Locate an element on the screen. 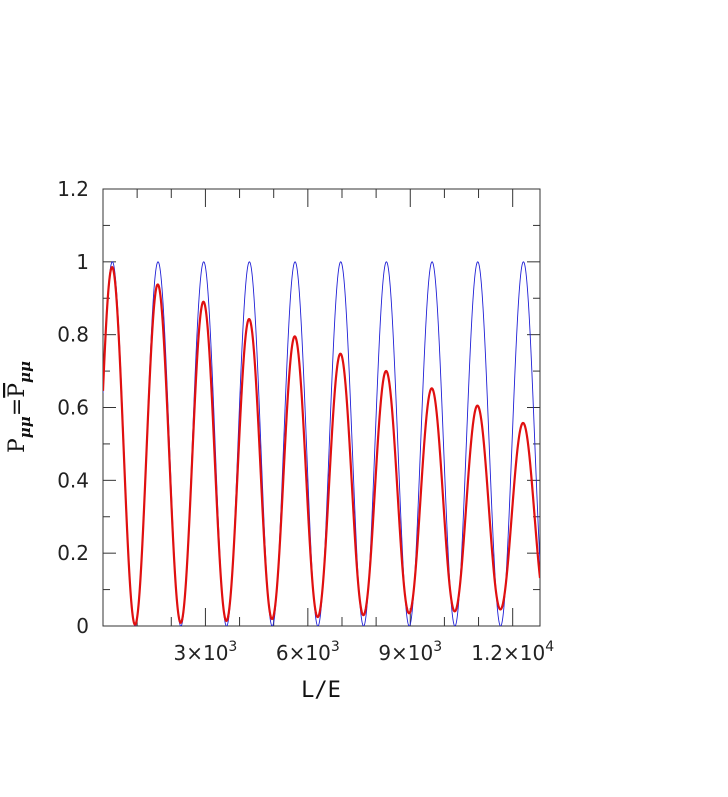 Image resolution: width=728 pixels, height=797 pixels. x-axis-title: L/E is located at coordinates (321, 690).